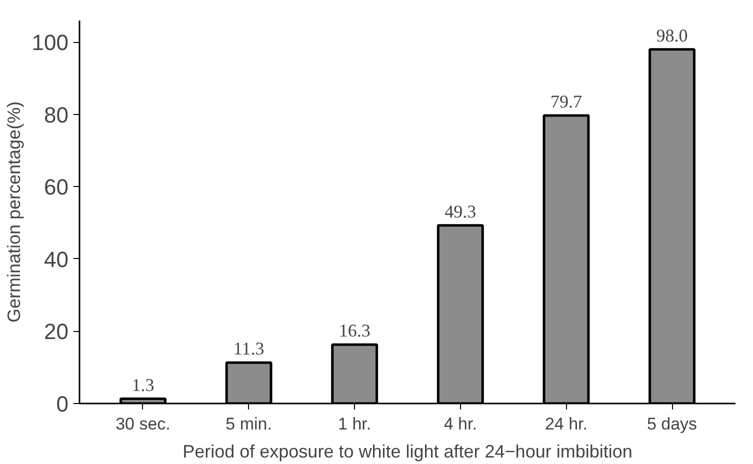  Describe the element at coordinates (354, 330) in the screenshot. I see `data-label: 16.3` at that location.